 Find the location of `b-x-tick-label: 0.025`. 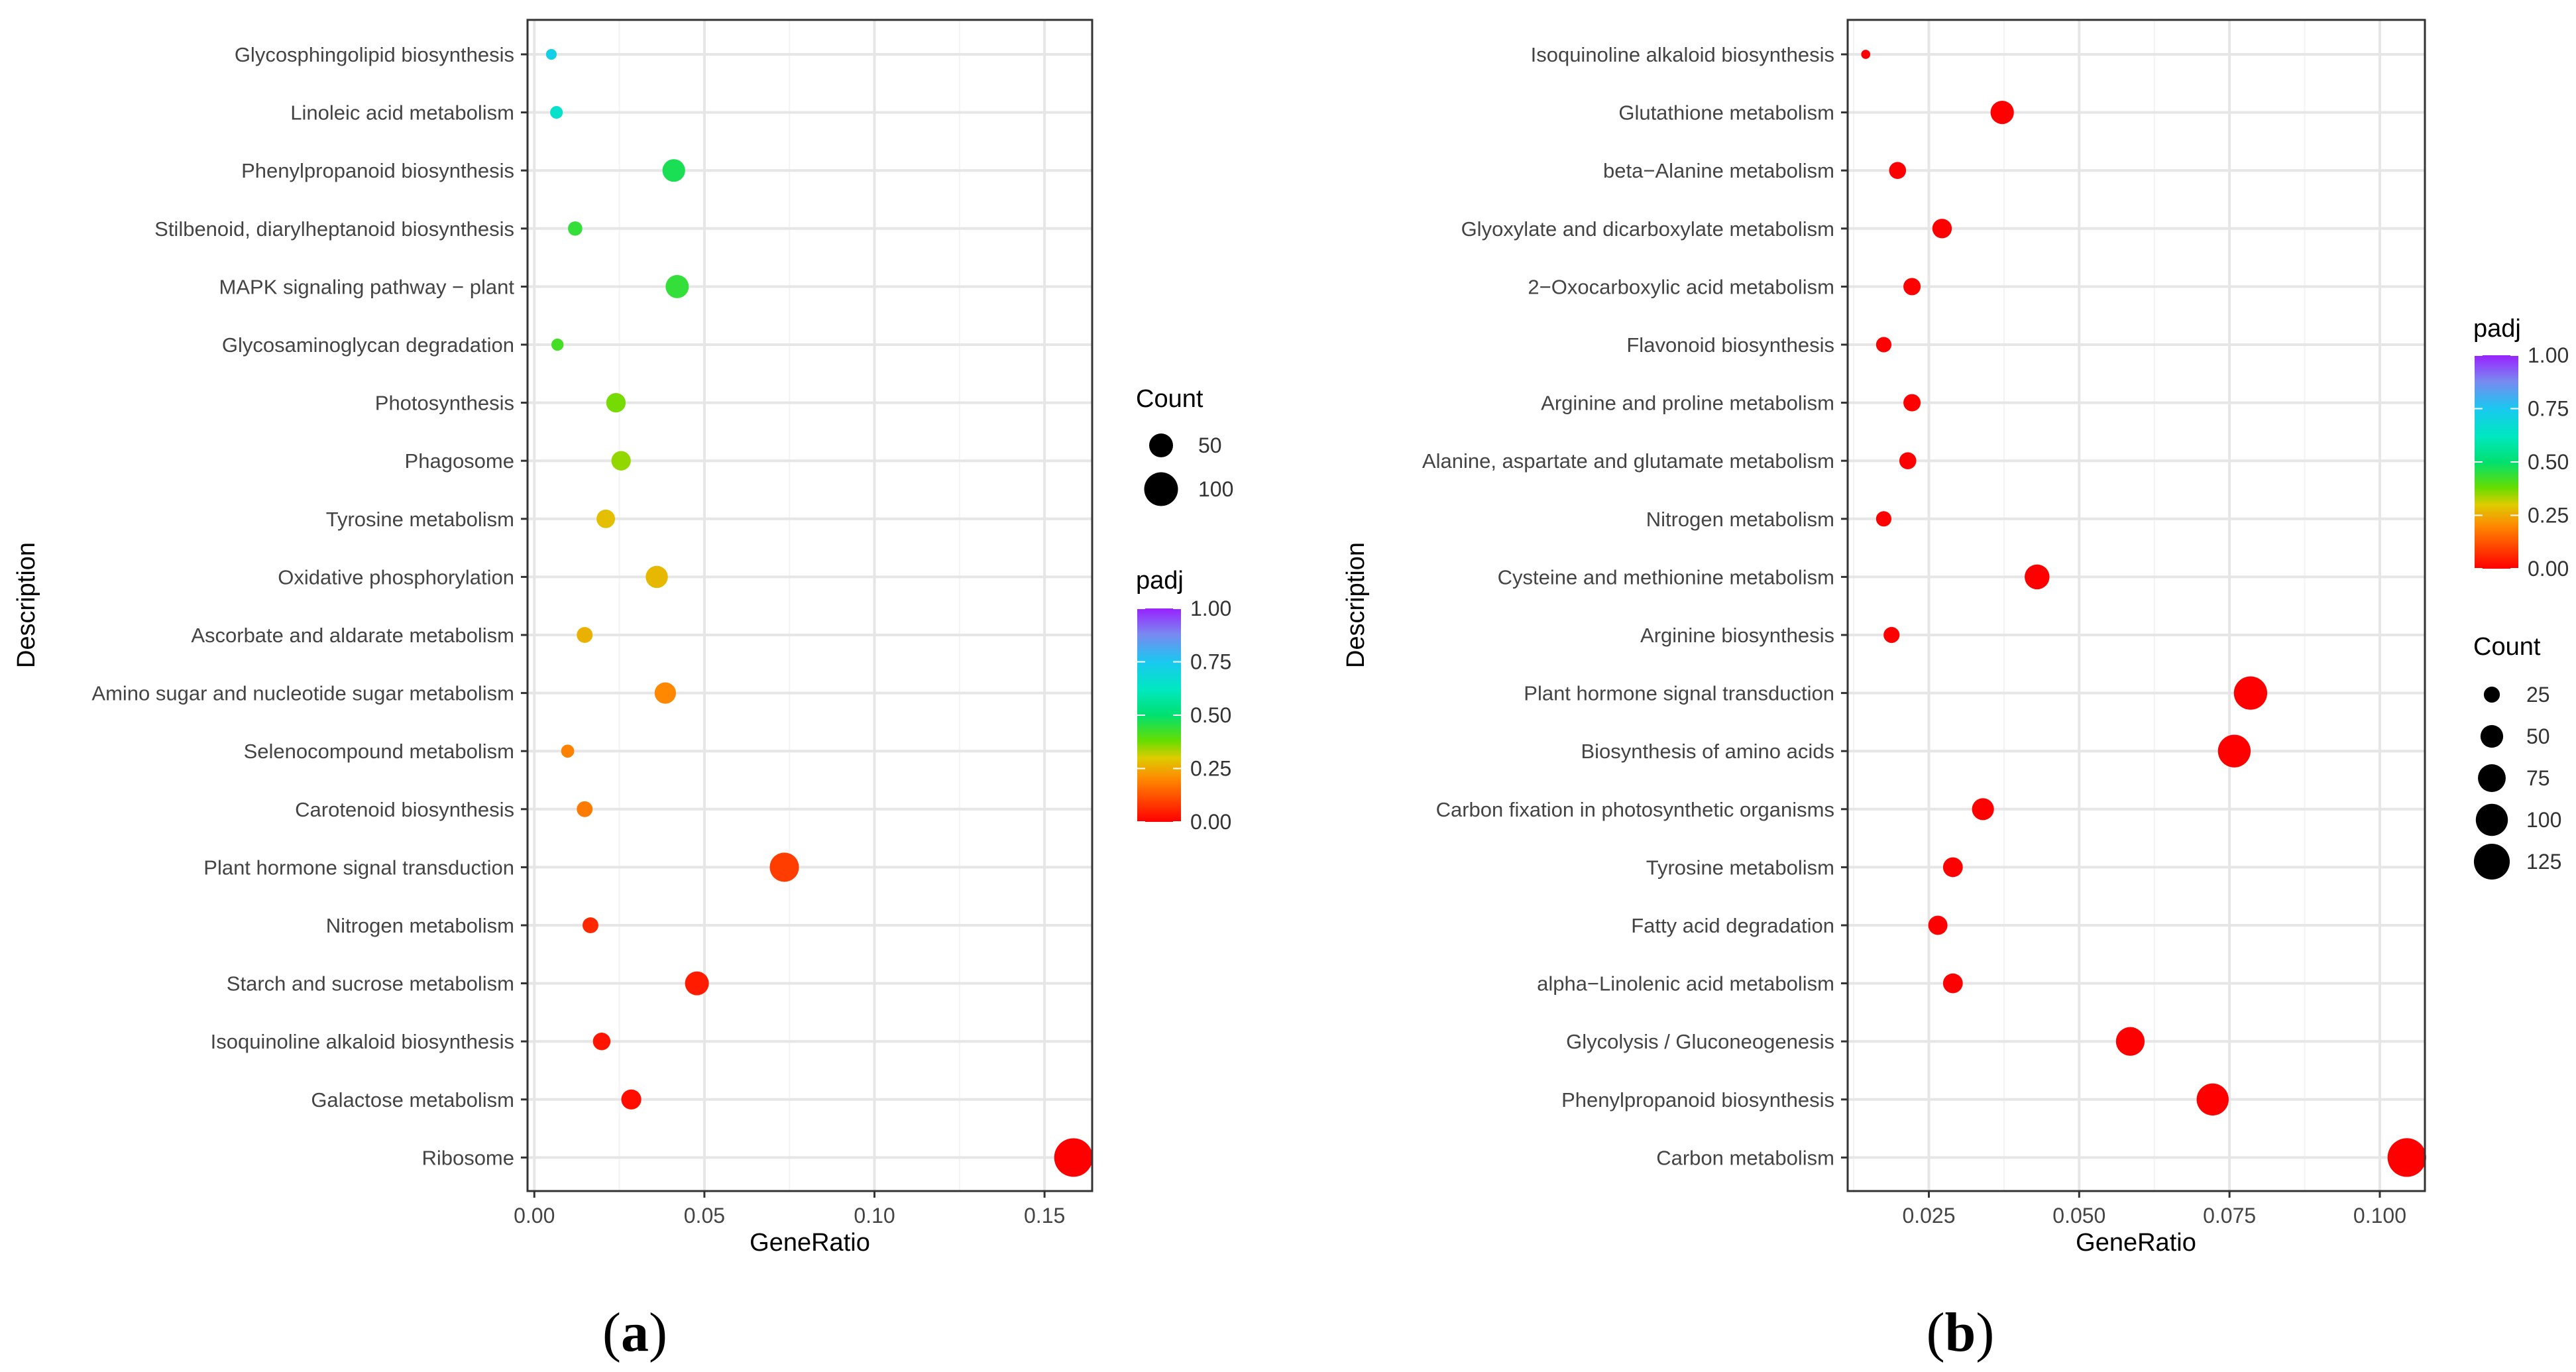

b-x-tick-label: 0.025 is located at coordinates (1929, 1216).